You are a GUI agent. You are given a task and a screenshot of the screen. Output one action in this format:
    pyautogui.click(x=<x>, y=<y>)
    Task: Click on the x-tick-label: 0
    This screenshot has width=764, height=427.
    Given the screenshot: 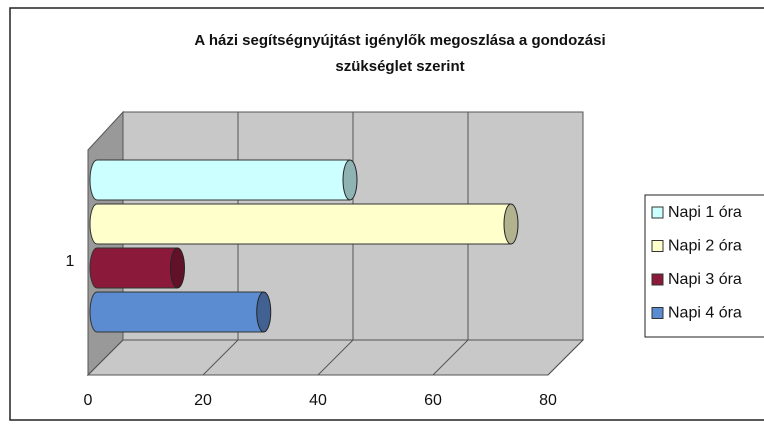 What is the action you would take?
    pyautogui.click(x=88, y=400)
    